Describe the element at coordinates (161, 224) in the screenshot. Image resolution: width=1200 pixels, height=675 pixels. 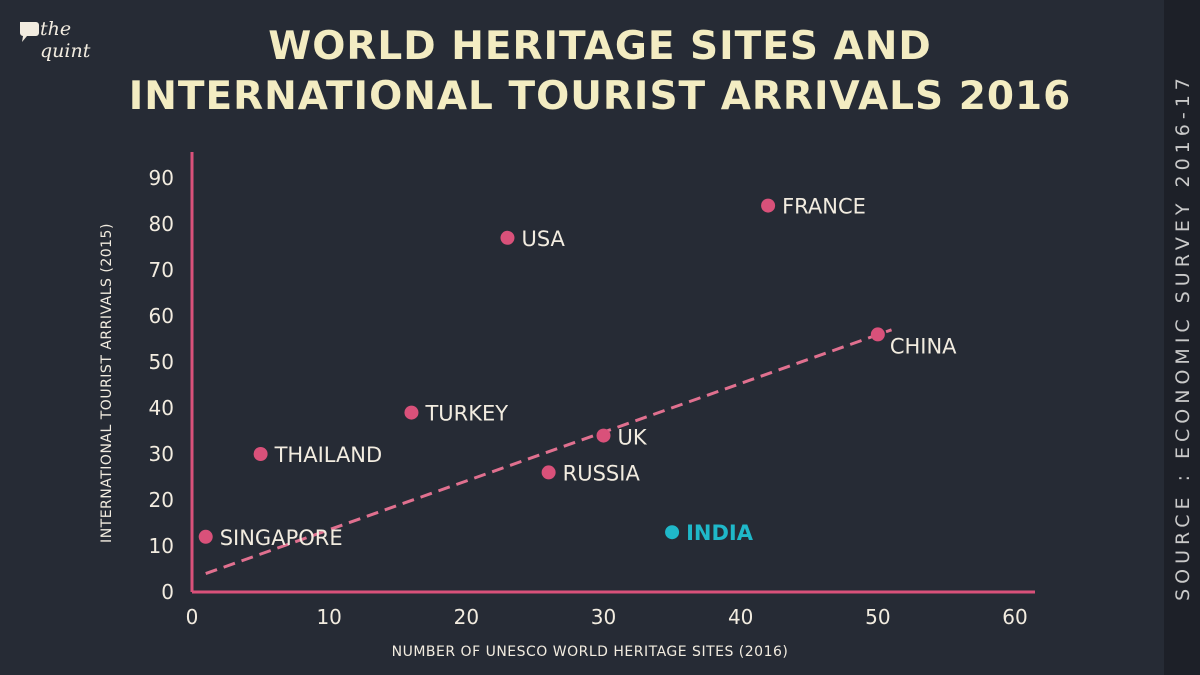
I see `y-tick-label: 80` at that location.